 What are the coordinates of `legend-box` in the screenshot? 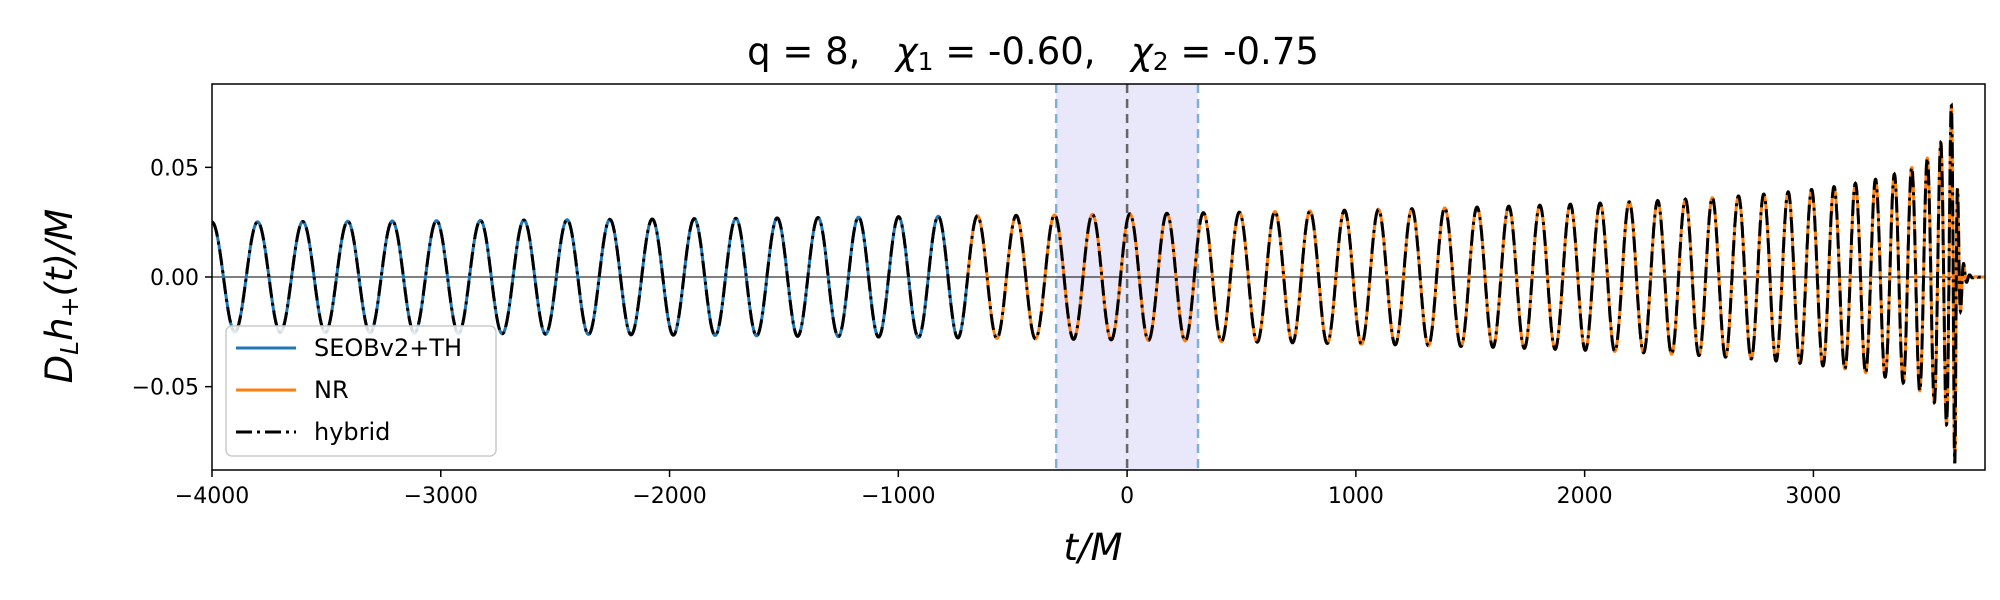 It's located at (361, 391).